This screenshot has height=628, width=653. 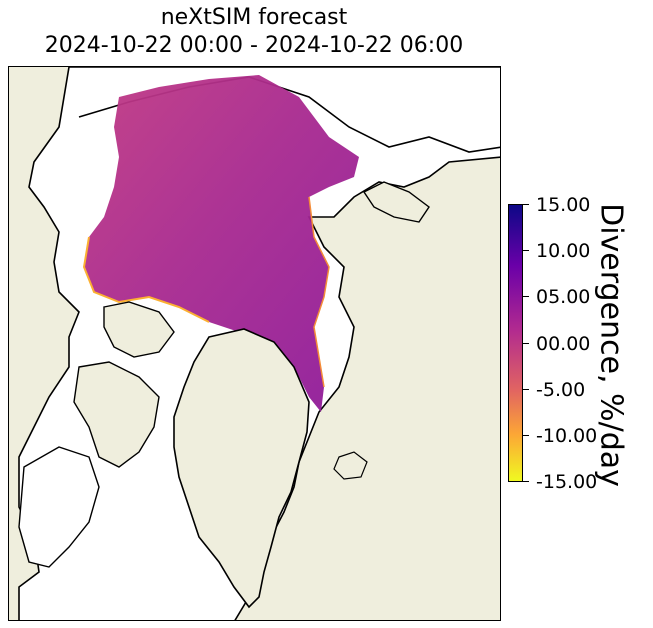 I want to click on colorbar-tick-label: 15.00, so click(x=563, y=205).